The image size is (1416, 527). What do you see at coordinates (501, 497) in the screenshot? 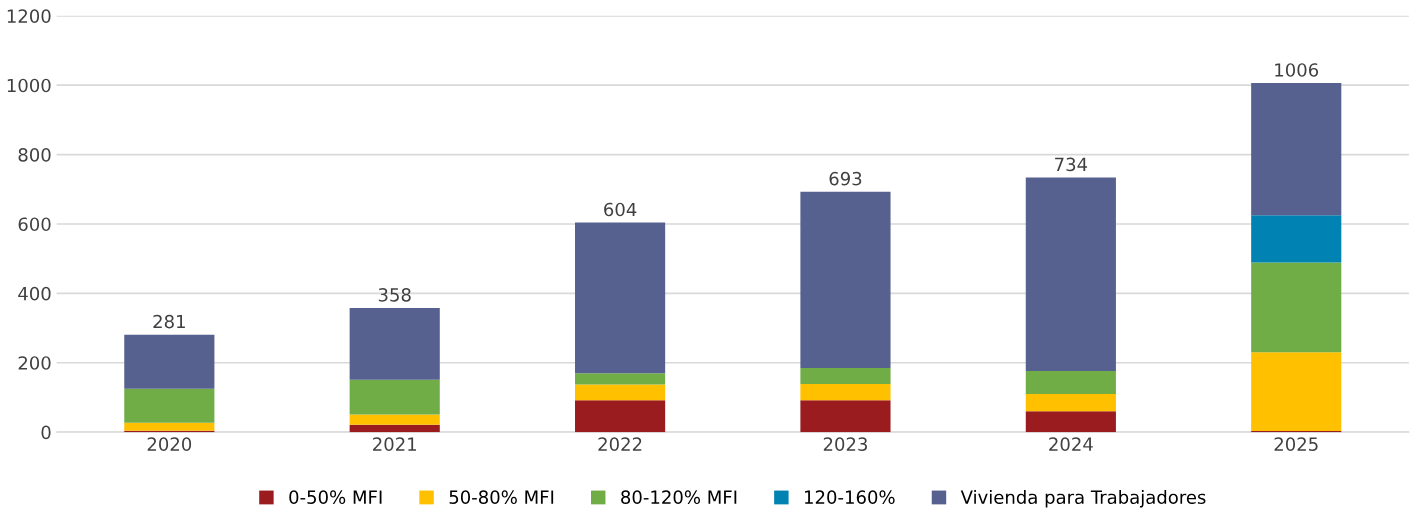
I see `legend-label: 50-80% MFI` at bounding box center [501, 497].